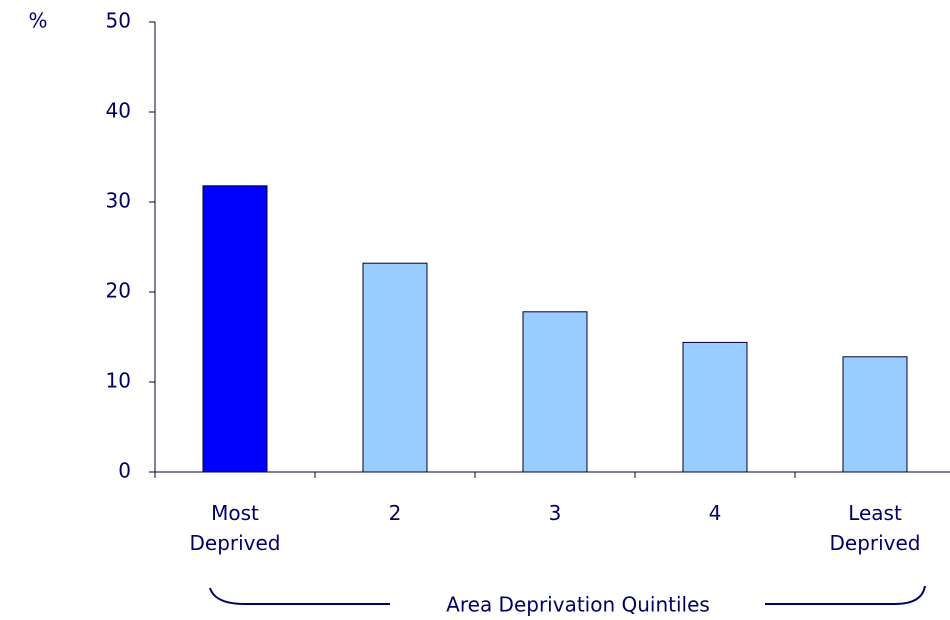  I want to click on y-tick-label: 20, so click(118, 291).